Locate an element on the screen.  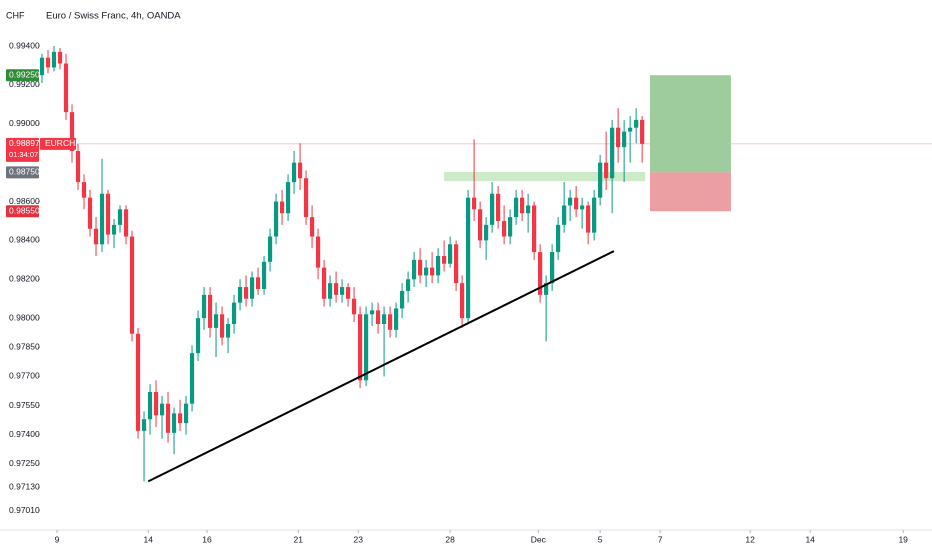
symbol-box is located at coordinates (58, 143).